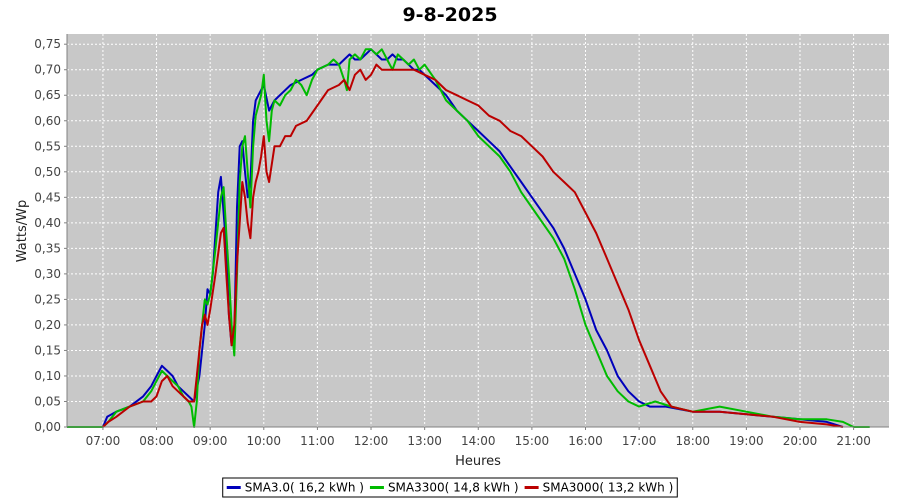 The image size is (900, 500). I want to click on x-tick-label: 20:00, so click(800, 441).